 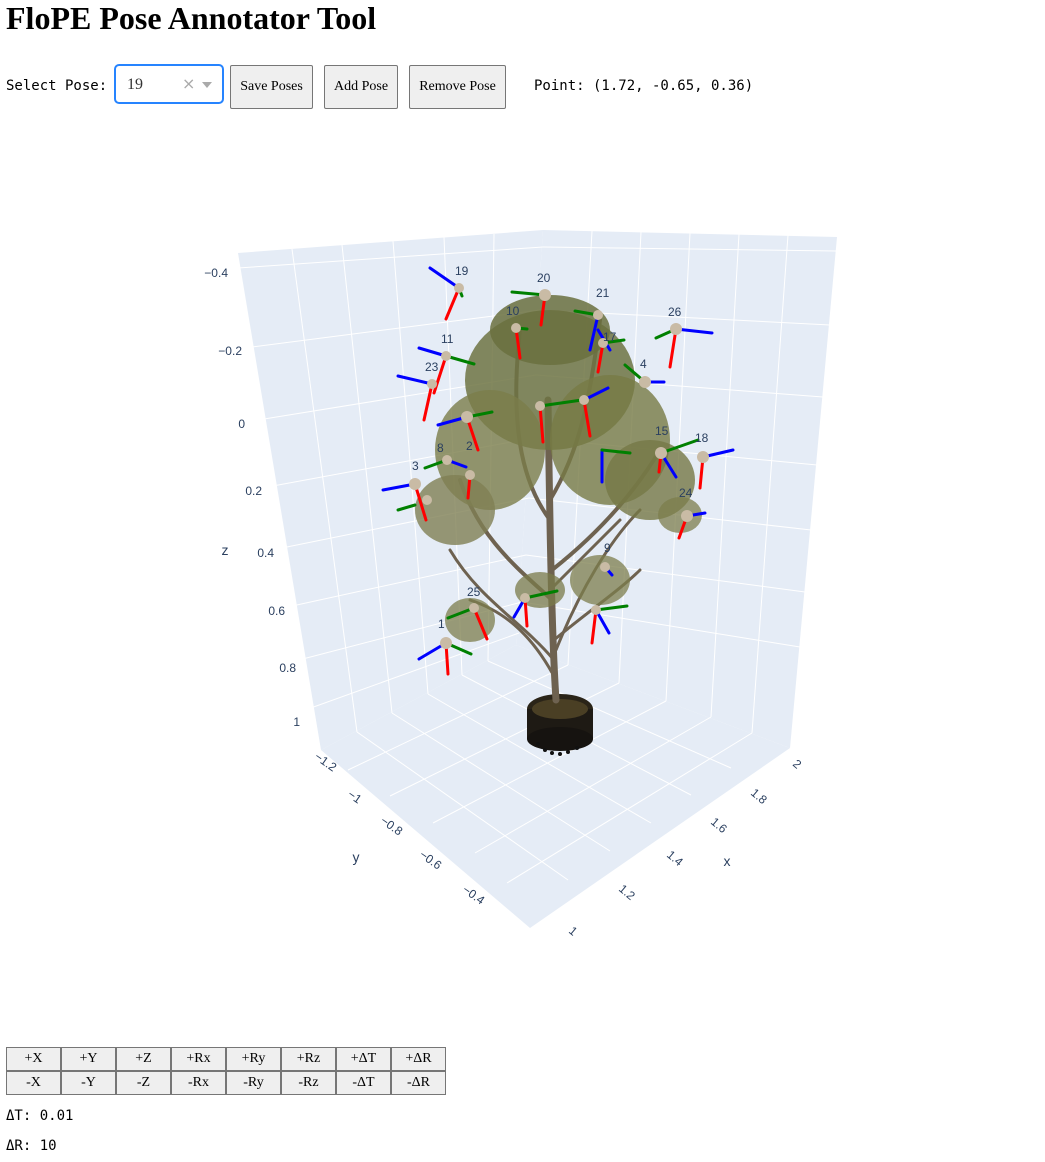 What do you see at coordinates (573, 931) in the screenshot?
I see `x-tick: 1` at bounding box center [573, 931].